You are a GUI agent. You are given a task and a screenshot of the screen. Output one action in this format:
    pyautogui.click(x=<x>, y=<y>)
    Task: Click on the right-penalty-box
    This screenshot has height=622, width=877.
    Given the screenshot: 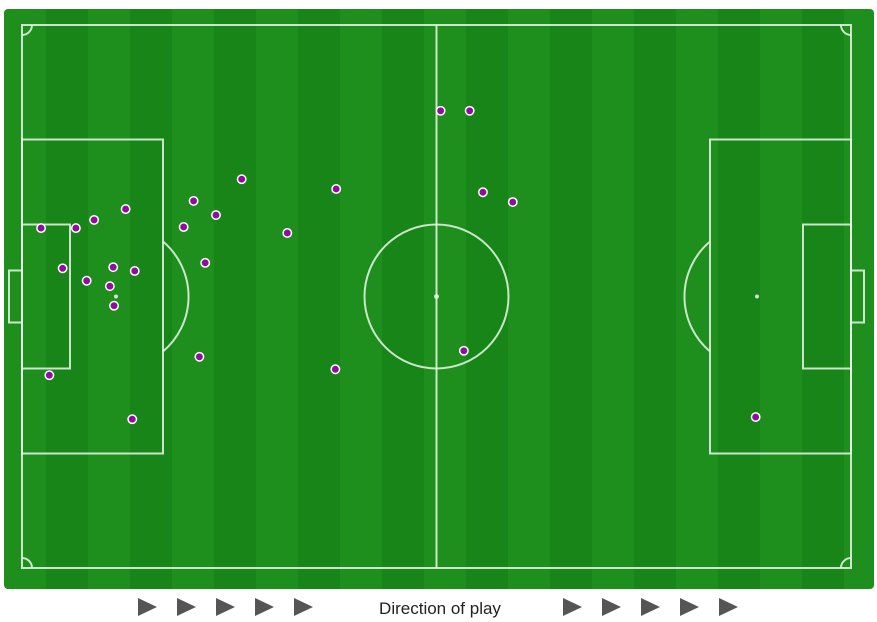 What is the action you would take?
    pyautogui.click(x=780, y=296)
    